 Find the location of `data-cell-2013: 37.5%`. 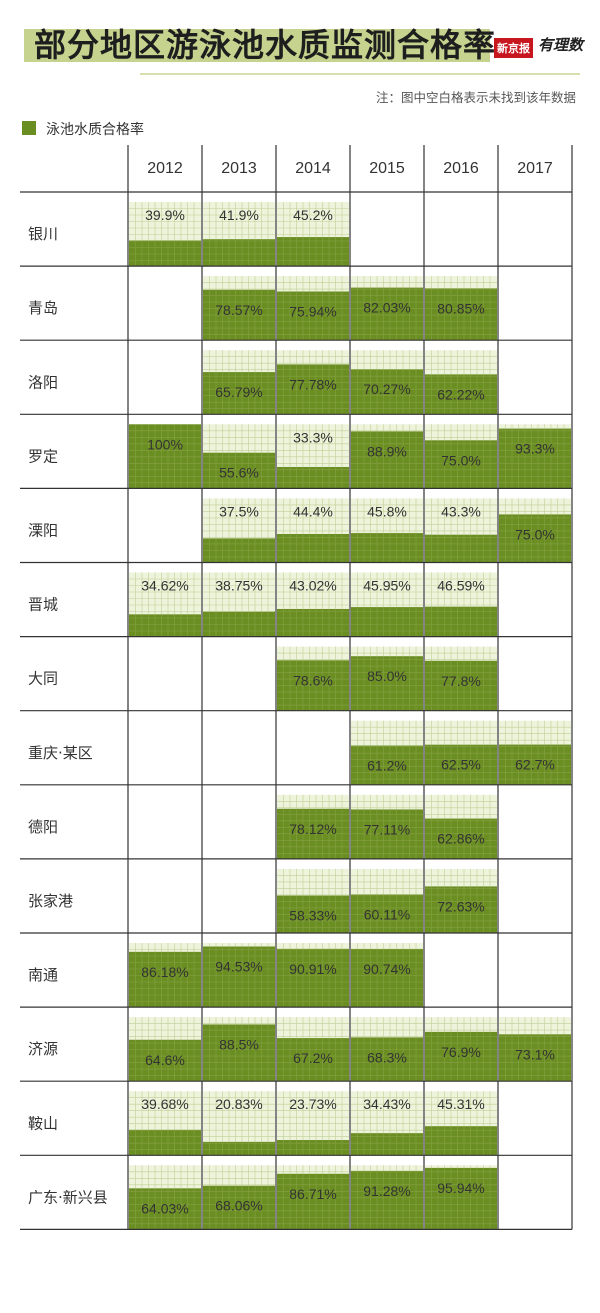

data-cell-2013: 37.5% is located at coordinates (239, 530).